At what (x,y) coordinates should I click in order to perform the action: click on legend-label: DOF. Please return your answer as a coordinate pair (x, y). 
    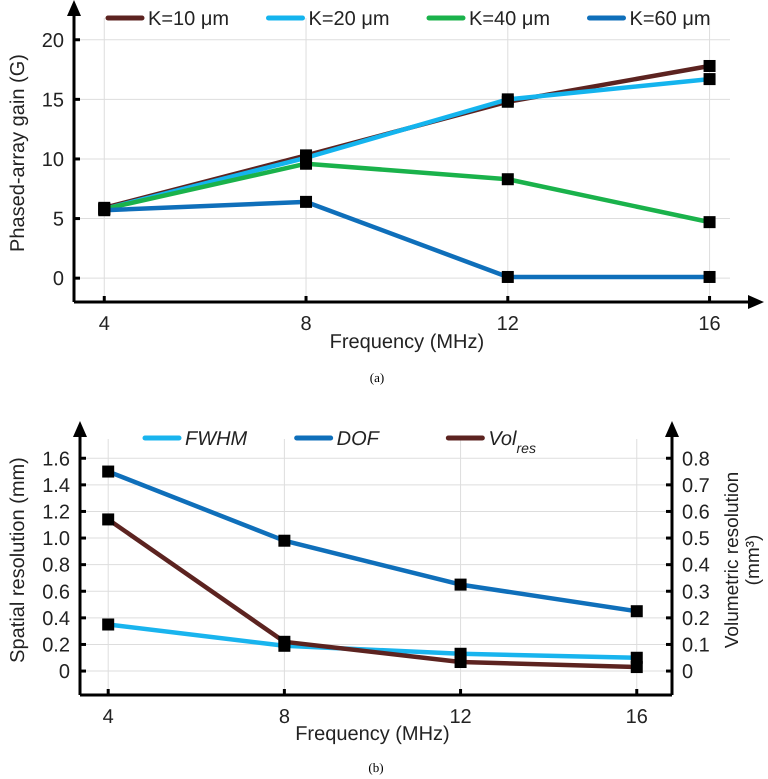
    Looking at the image, I should click on (358, 439).